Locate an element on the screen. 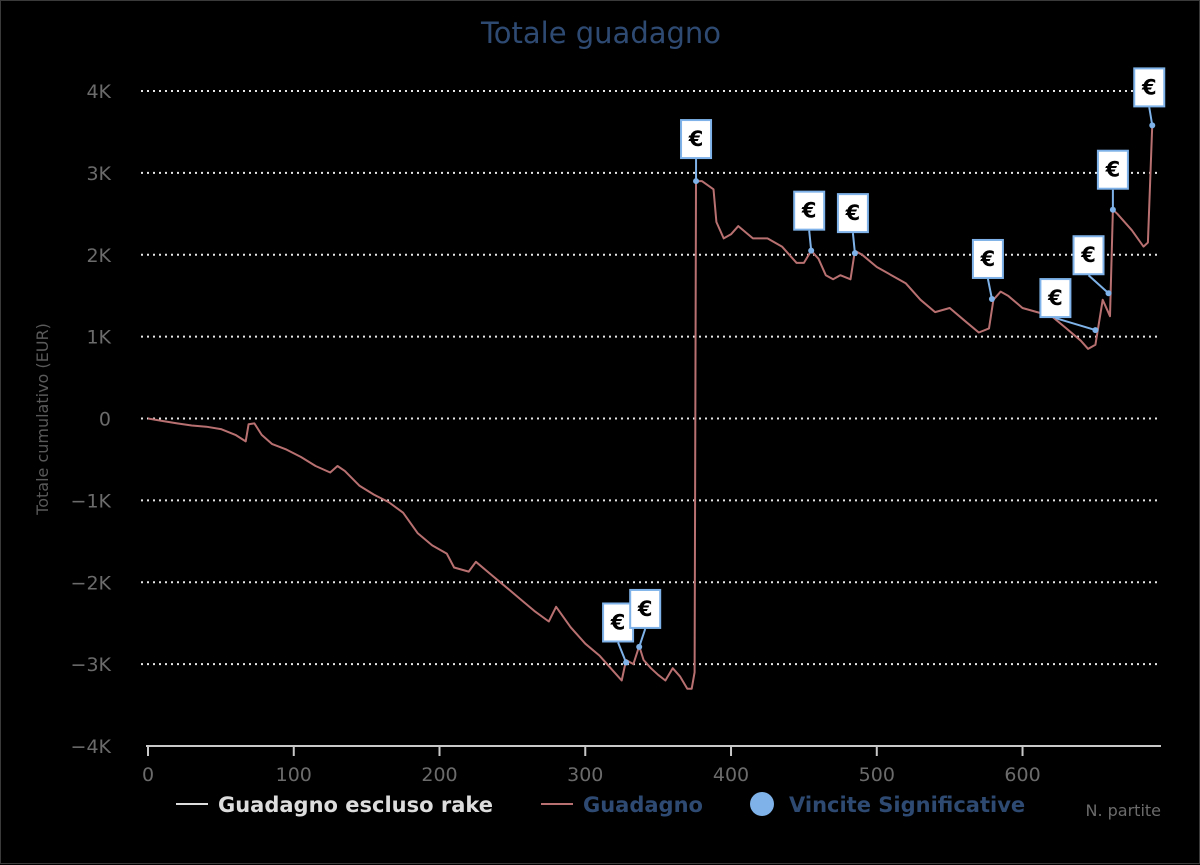 This screenshot has width=1200, height=865. x-tick-label: 100 is located at coordinates (294, 775).